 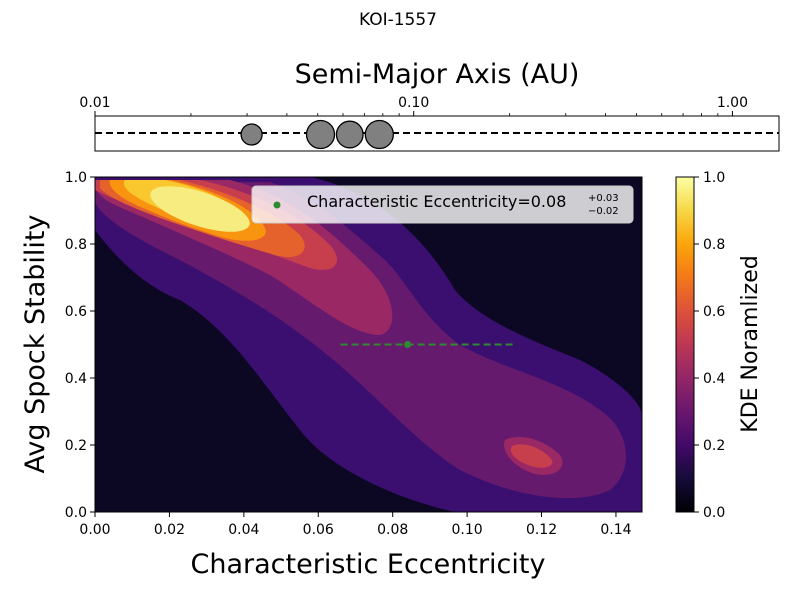 What do you see at coordinates (714, 446) in the screenshot?
I see `colorbar-tick-label: 0.2` at bounding box center [714, 446].